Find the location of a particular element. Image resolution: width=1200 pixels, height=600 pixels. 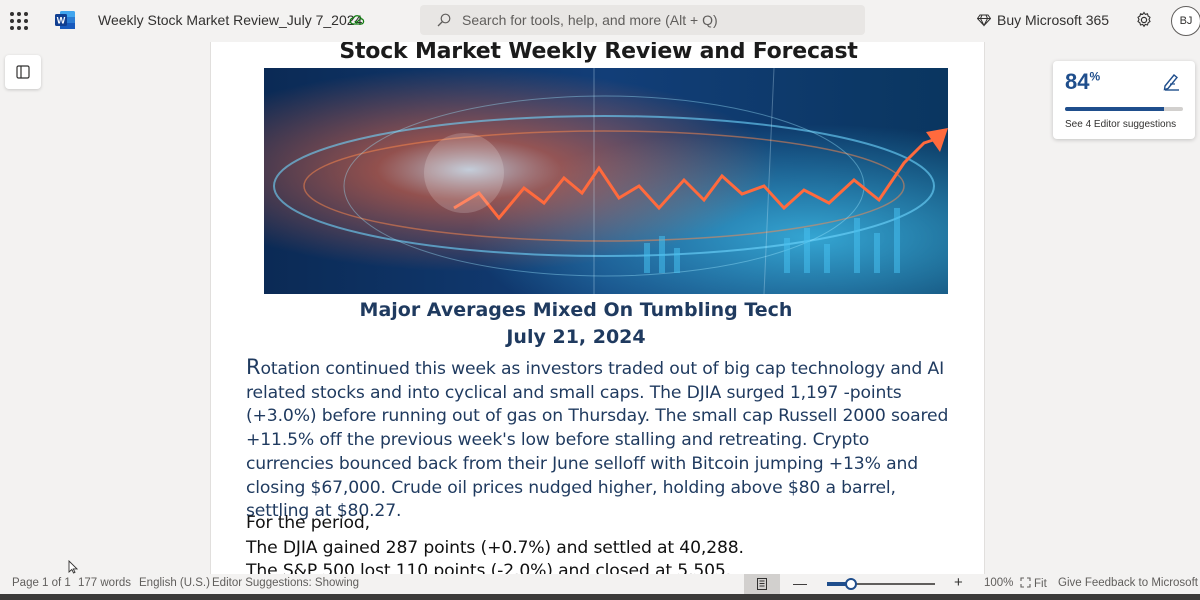

svg-text: W is located at coordinates (61, 21).